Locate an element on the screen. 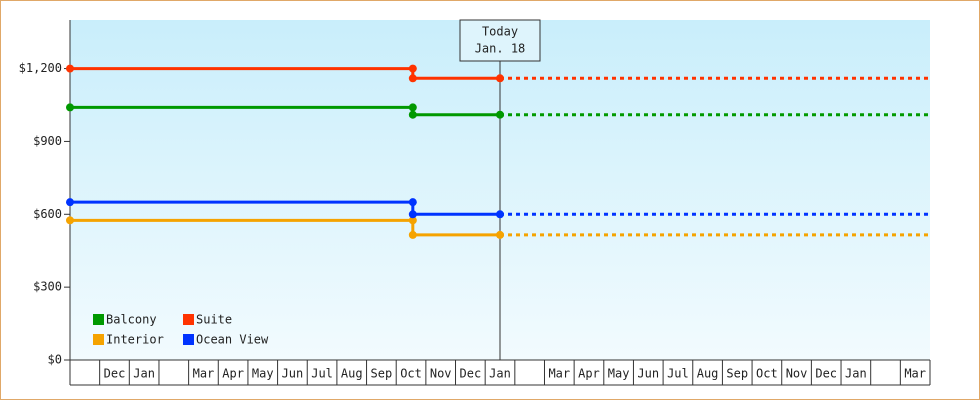 The height and width of the screenshot is (404, 980). y-tick-label: $1,200 is located at coordinates (40, 68).